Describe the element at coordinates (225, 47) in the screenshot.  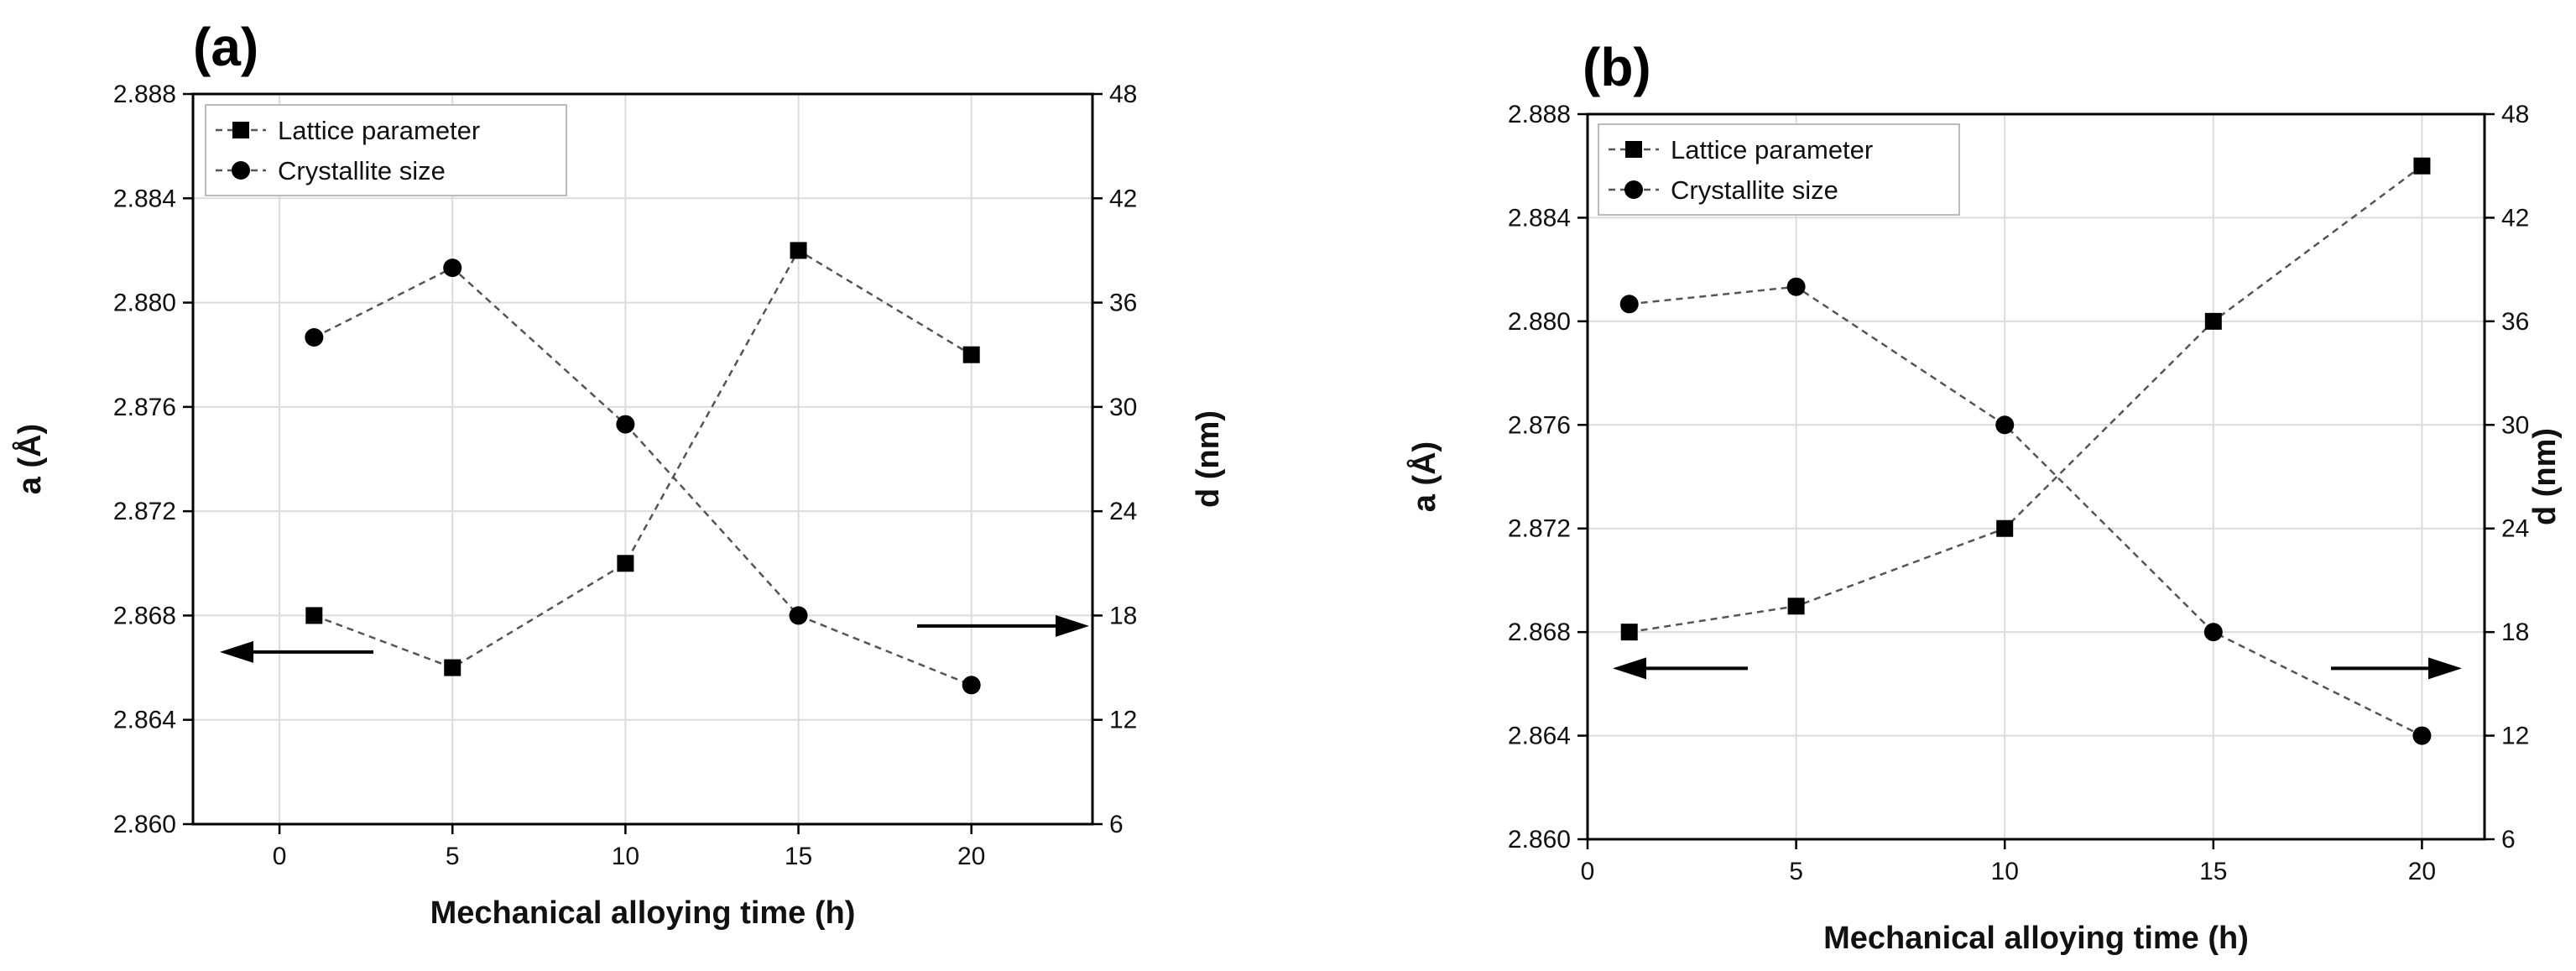
I see `panel-label: (a)` at that location.